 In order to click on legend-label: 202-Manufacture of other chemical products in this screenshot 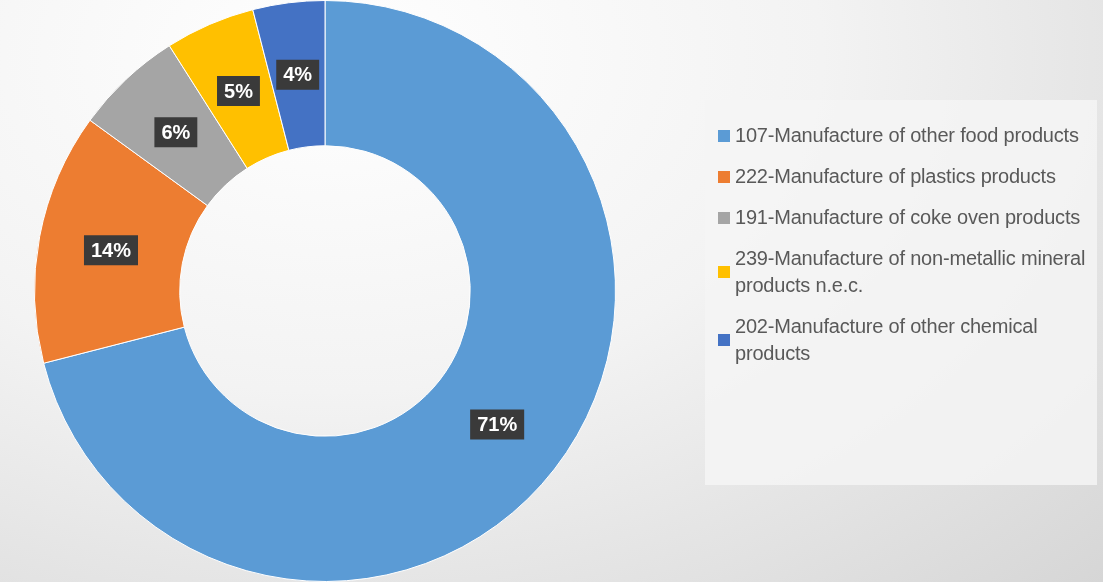, I will do `click(887, 340)`.